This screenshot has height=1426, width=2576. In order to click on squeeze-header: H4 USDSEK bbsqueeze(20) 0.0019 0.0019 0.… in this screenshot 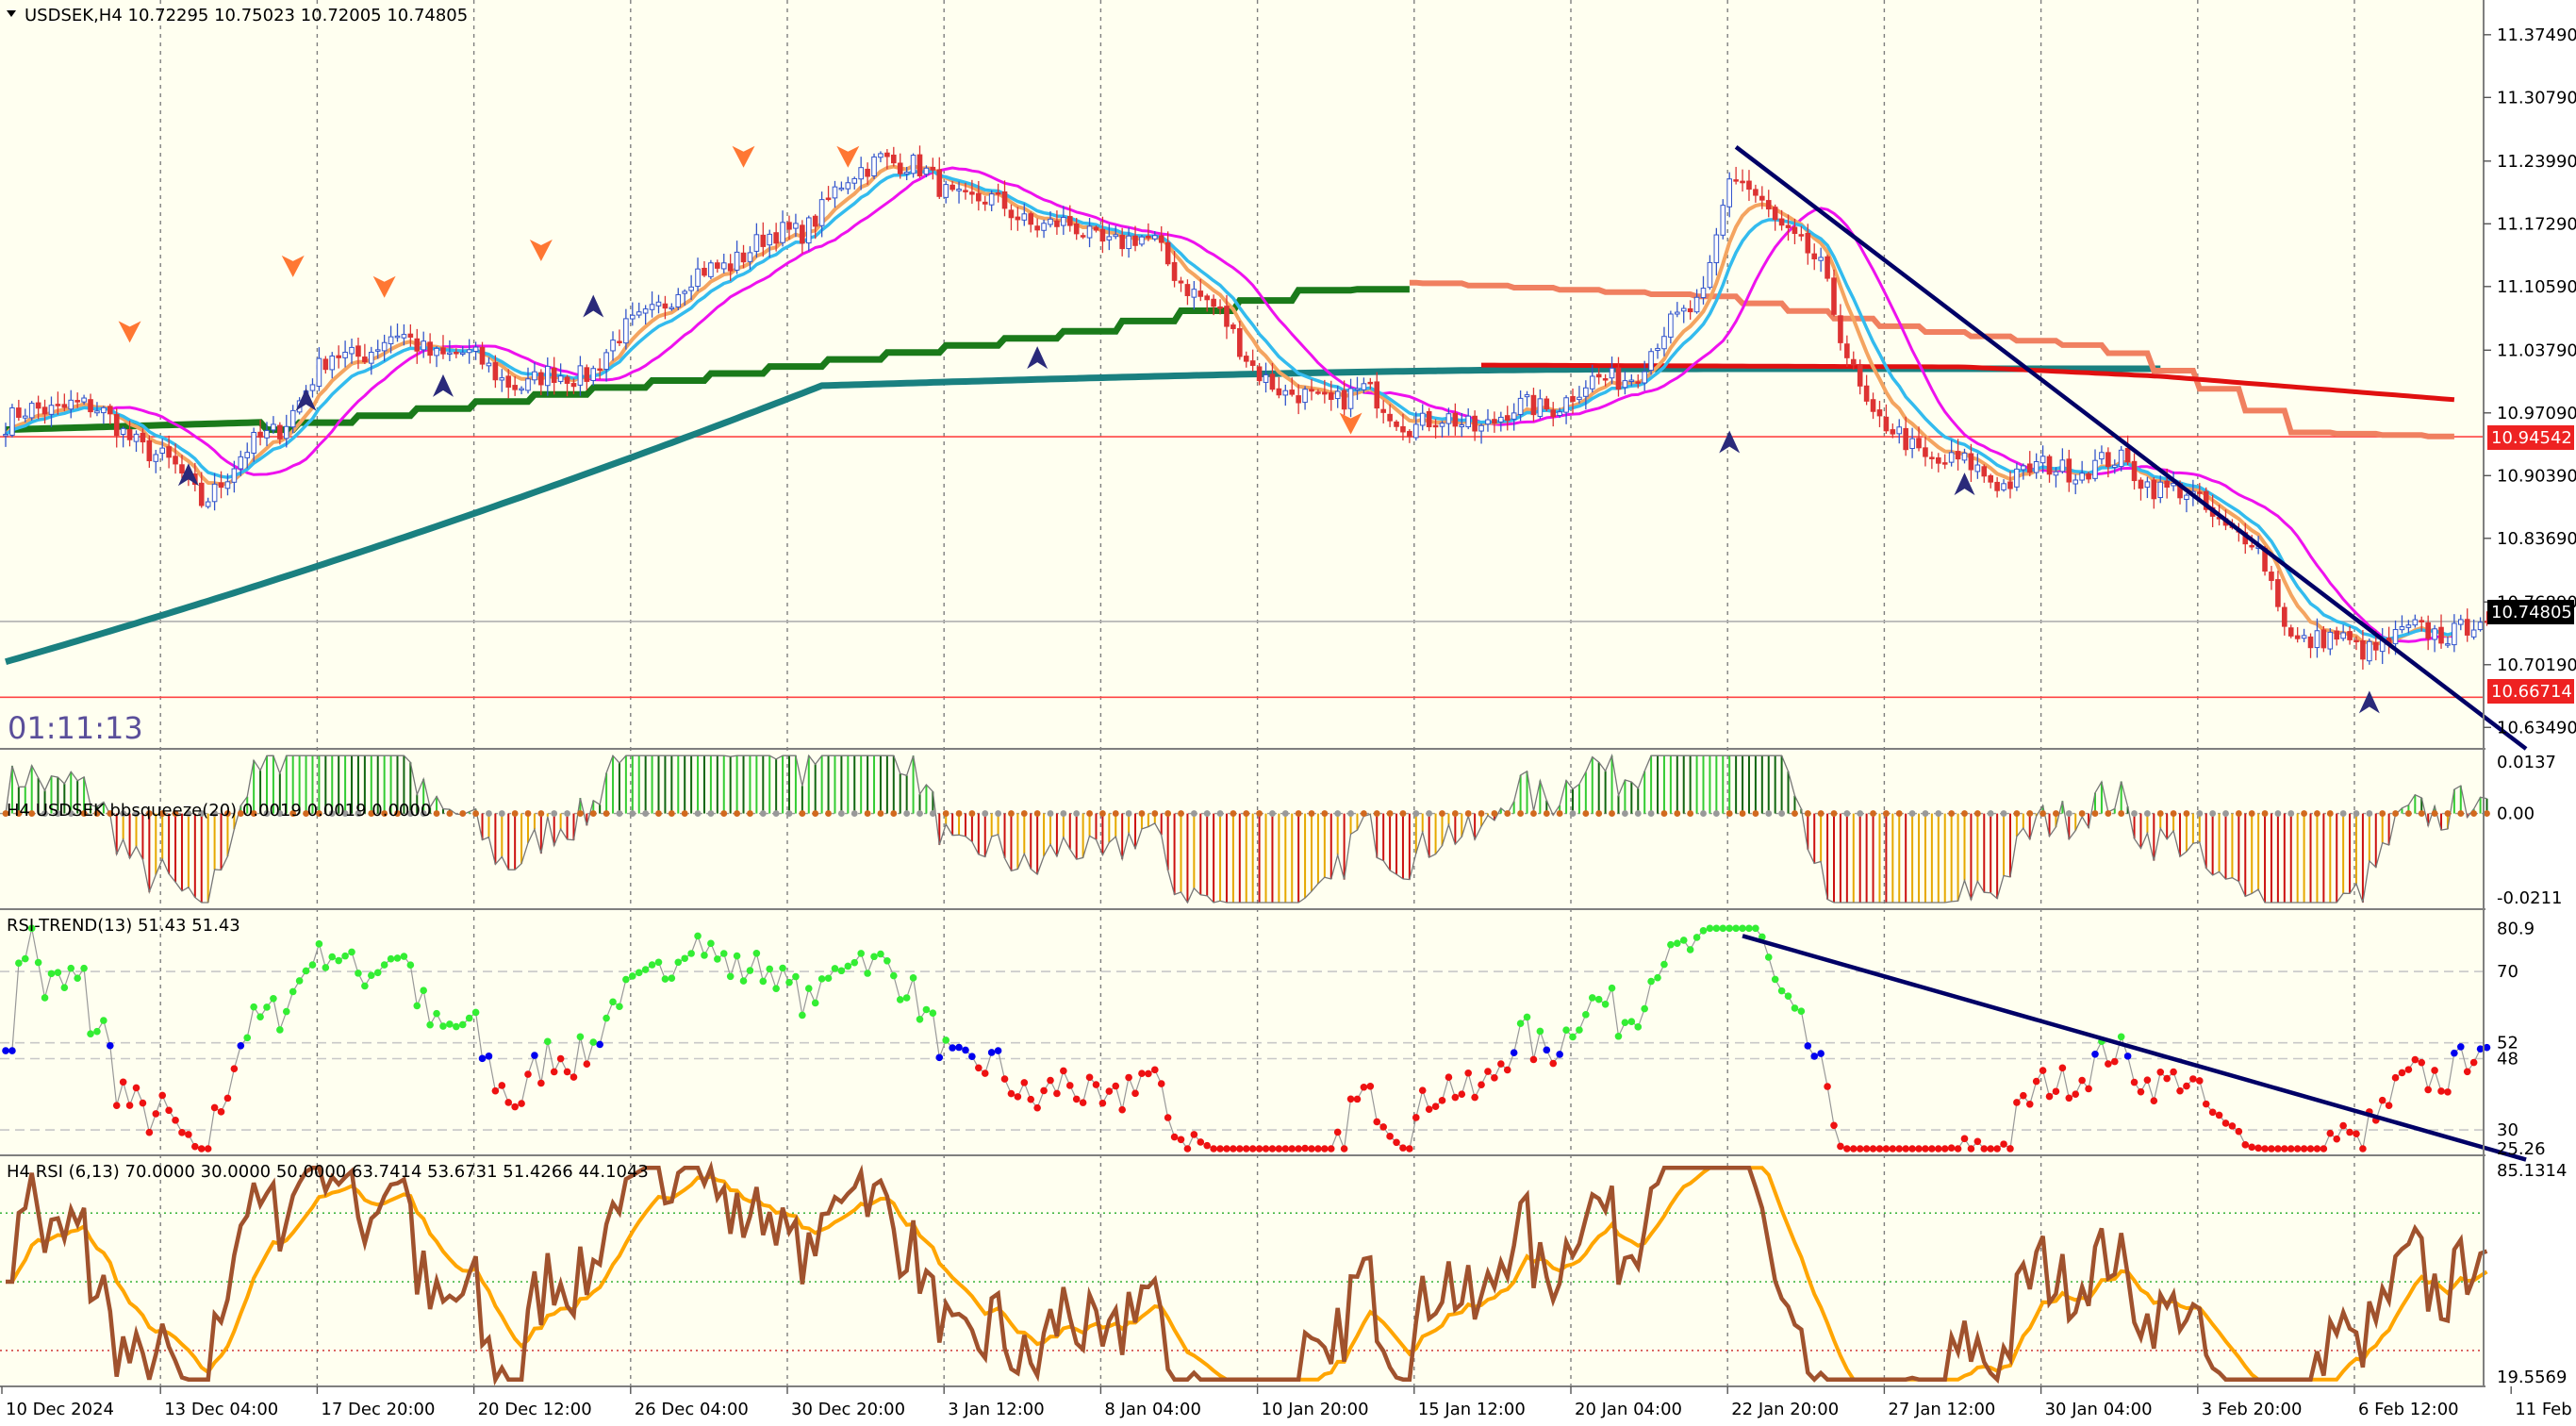, I will do `click(219, 811)`.